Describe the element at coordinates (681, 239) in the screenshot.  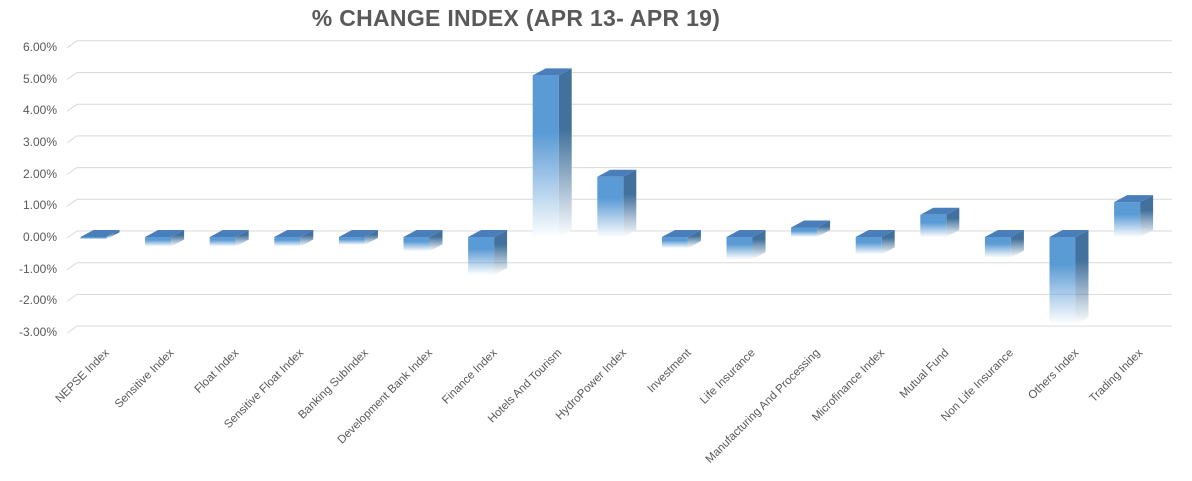
I see `bar-investment` at that location.